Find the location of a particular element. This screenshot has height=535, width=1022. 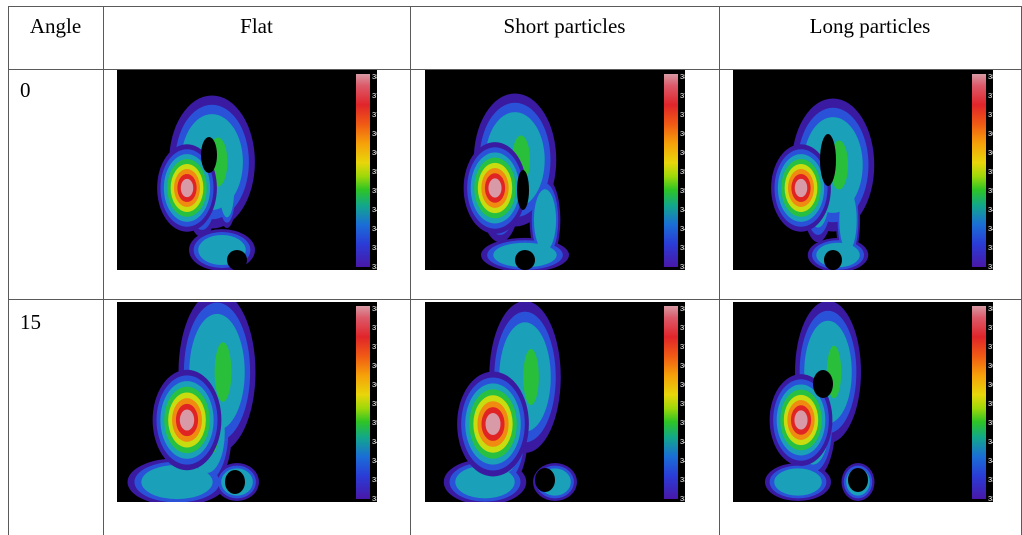

header-long-particles: Long particles is located at coordinates (870, 26).